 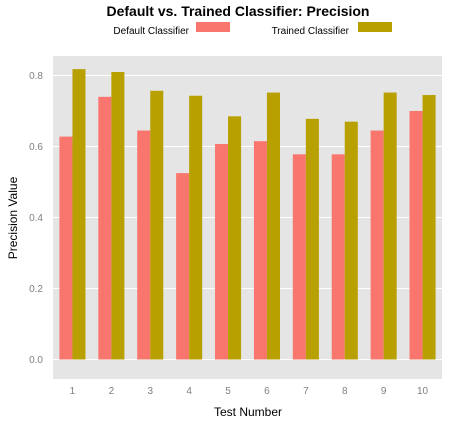 I want to click on x-tick-label: 2, so click(x=112, y=391).